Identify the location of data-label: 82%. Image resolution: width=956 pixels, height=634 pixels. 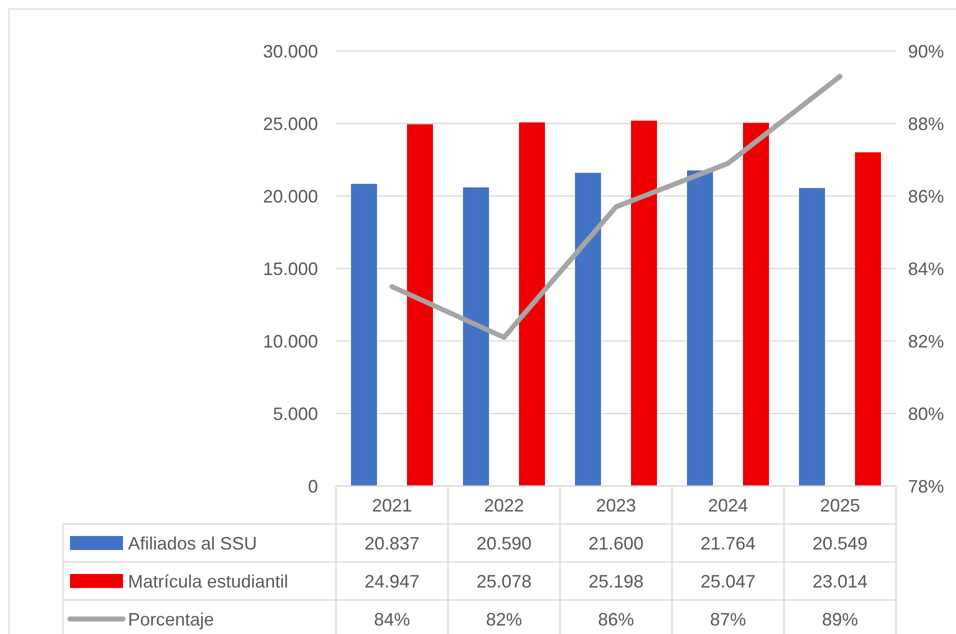
(504, 619).